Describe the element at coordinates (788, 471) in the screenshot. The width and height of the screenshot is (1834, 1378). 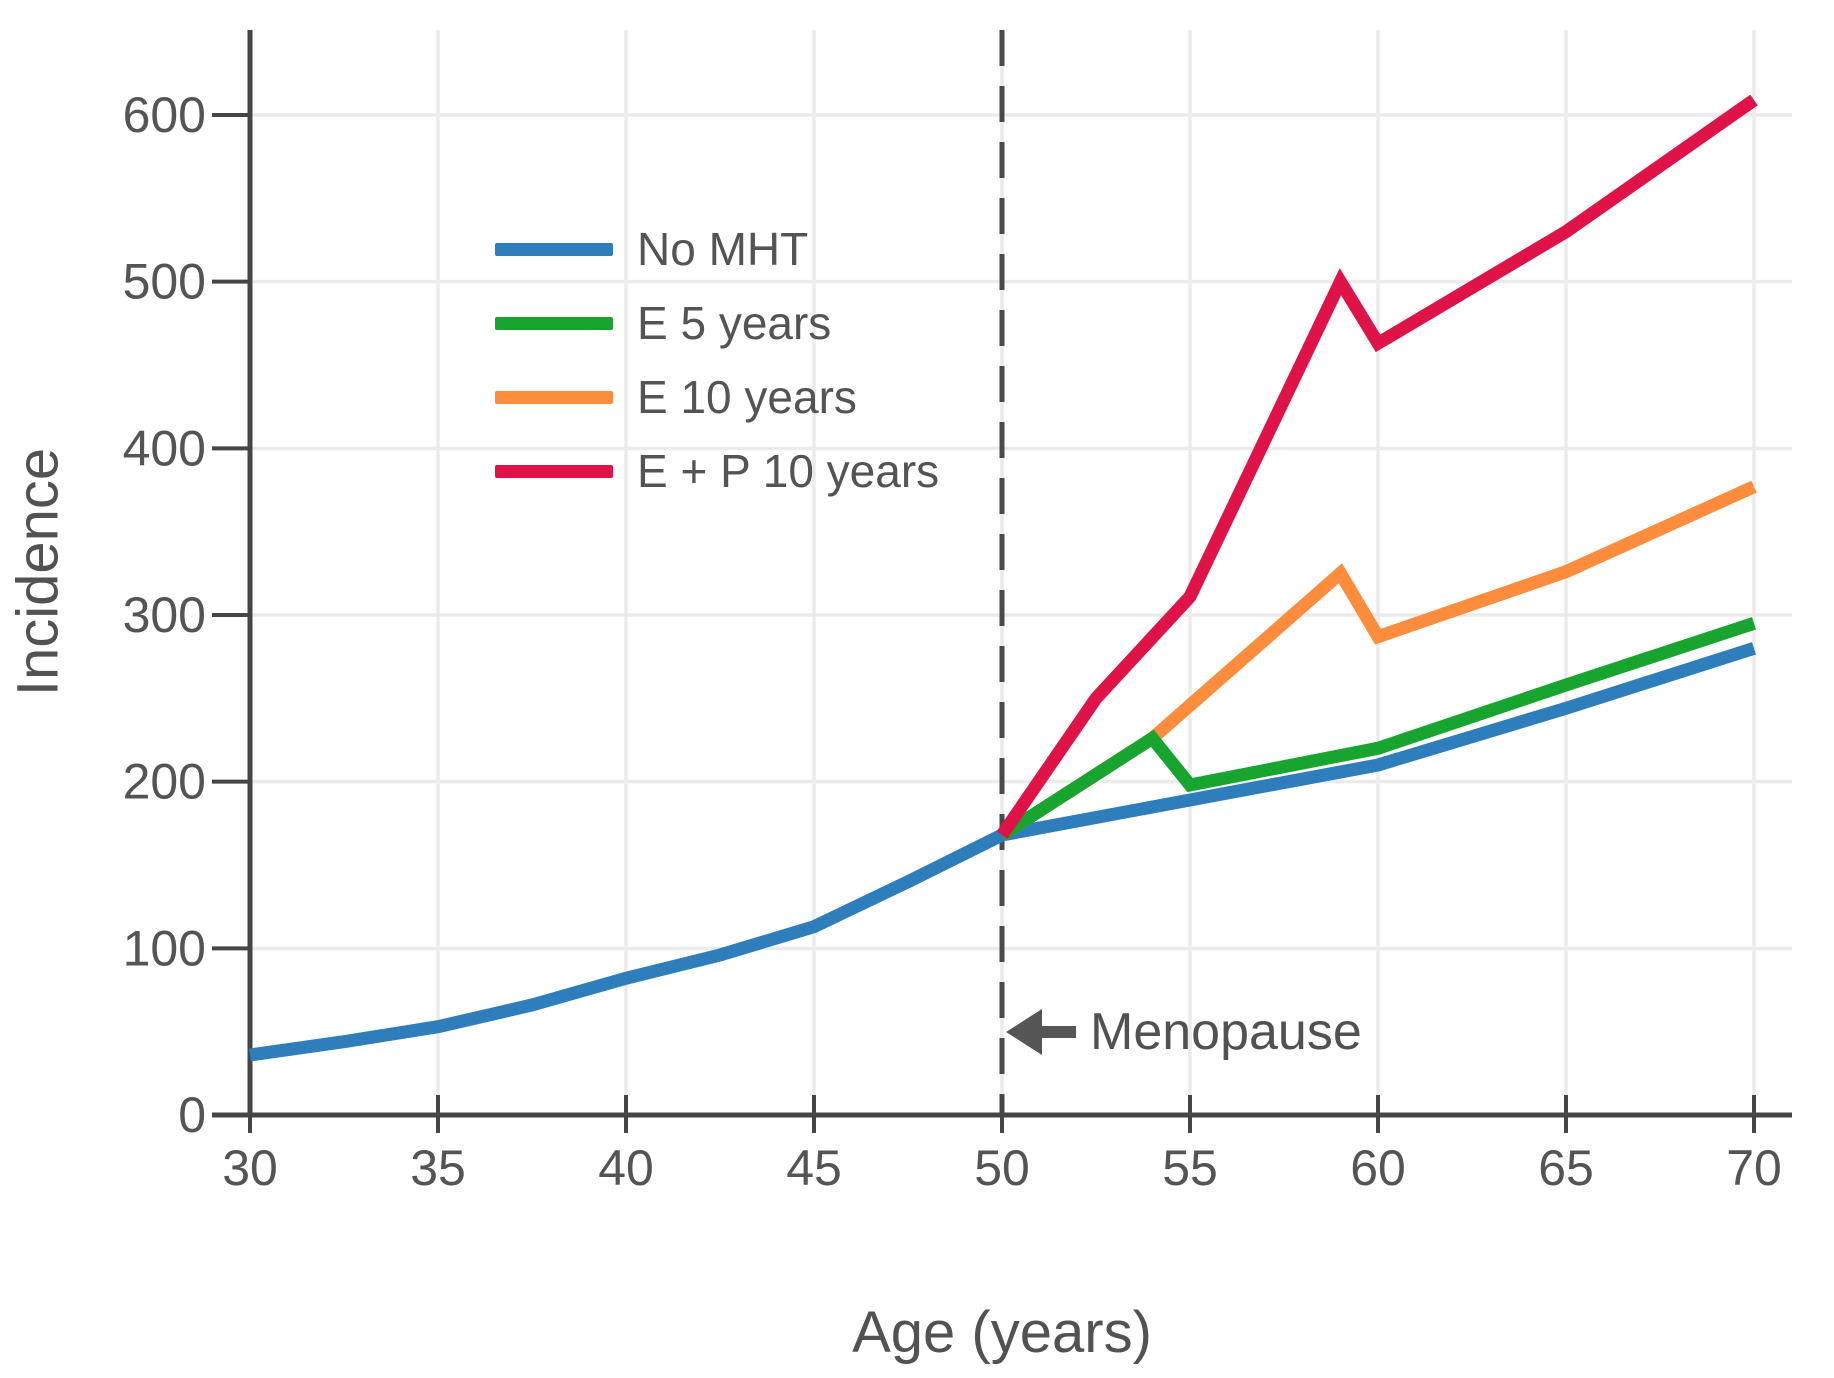
I see `legend-label: E + P 10 years` at that location.